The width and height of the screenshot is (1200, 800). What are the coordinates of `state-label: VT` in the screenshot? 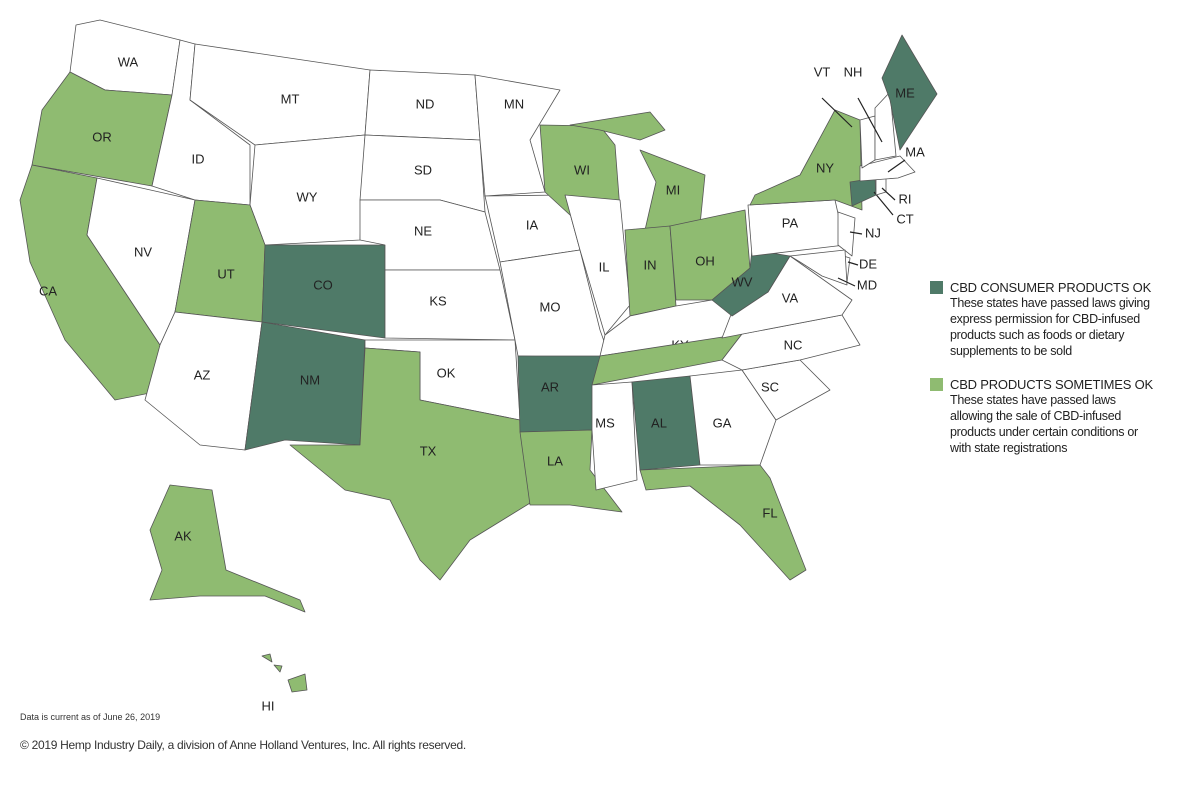 It's located at (822, 71).